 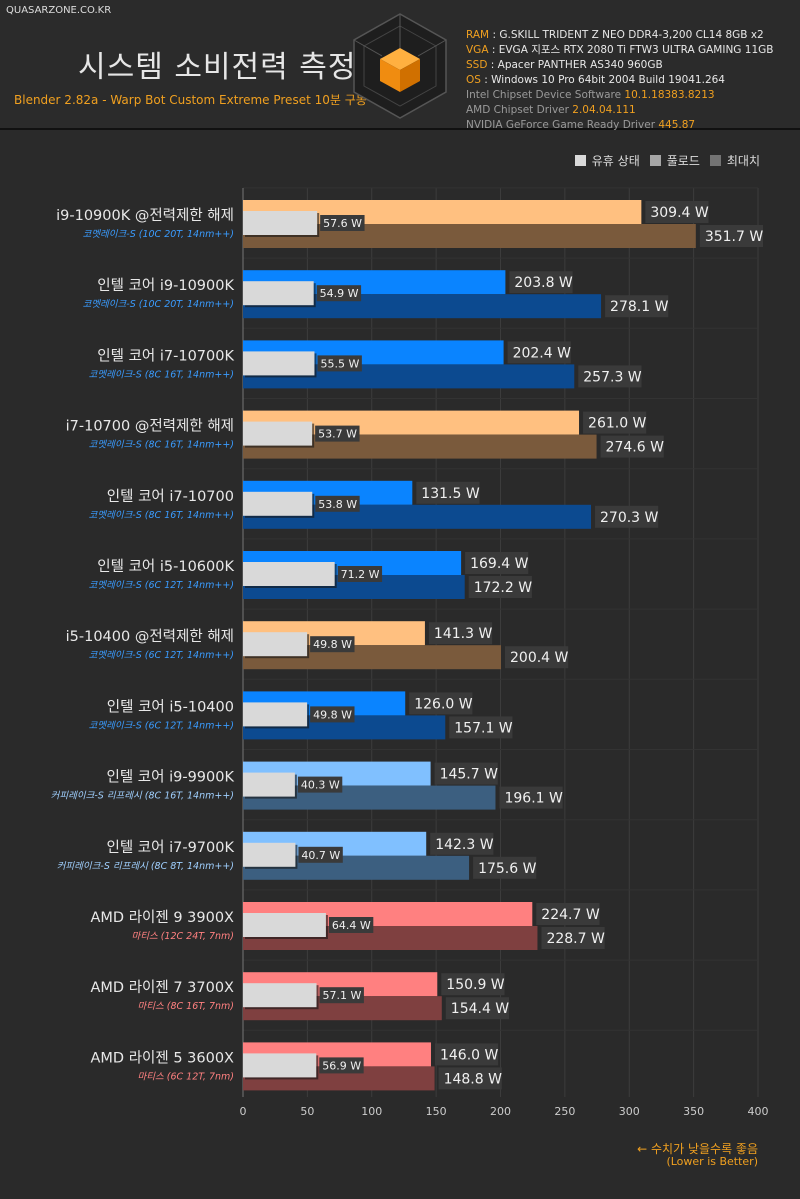 What do you see at coordinates (162, 1057) in the screenshot?
I see `category-label: AMD 라이젠 5 3600X` at bounding box center [162, 1057].